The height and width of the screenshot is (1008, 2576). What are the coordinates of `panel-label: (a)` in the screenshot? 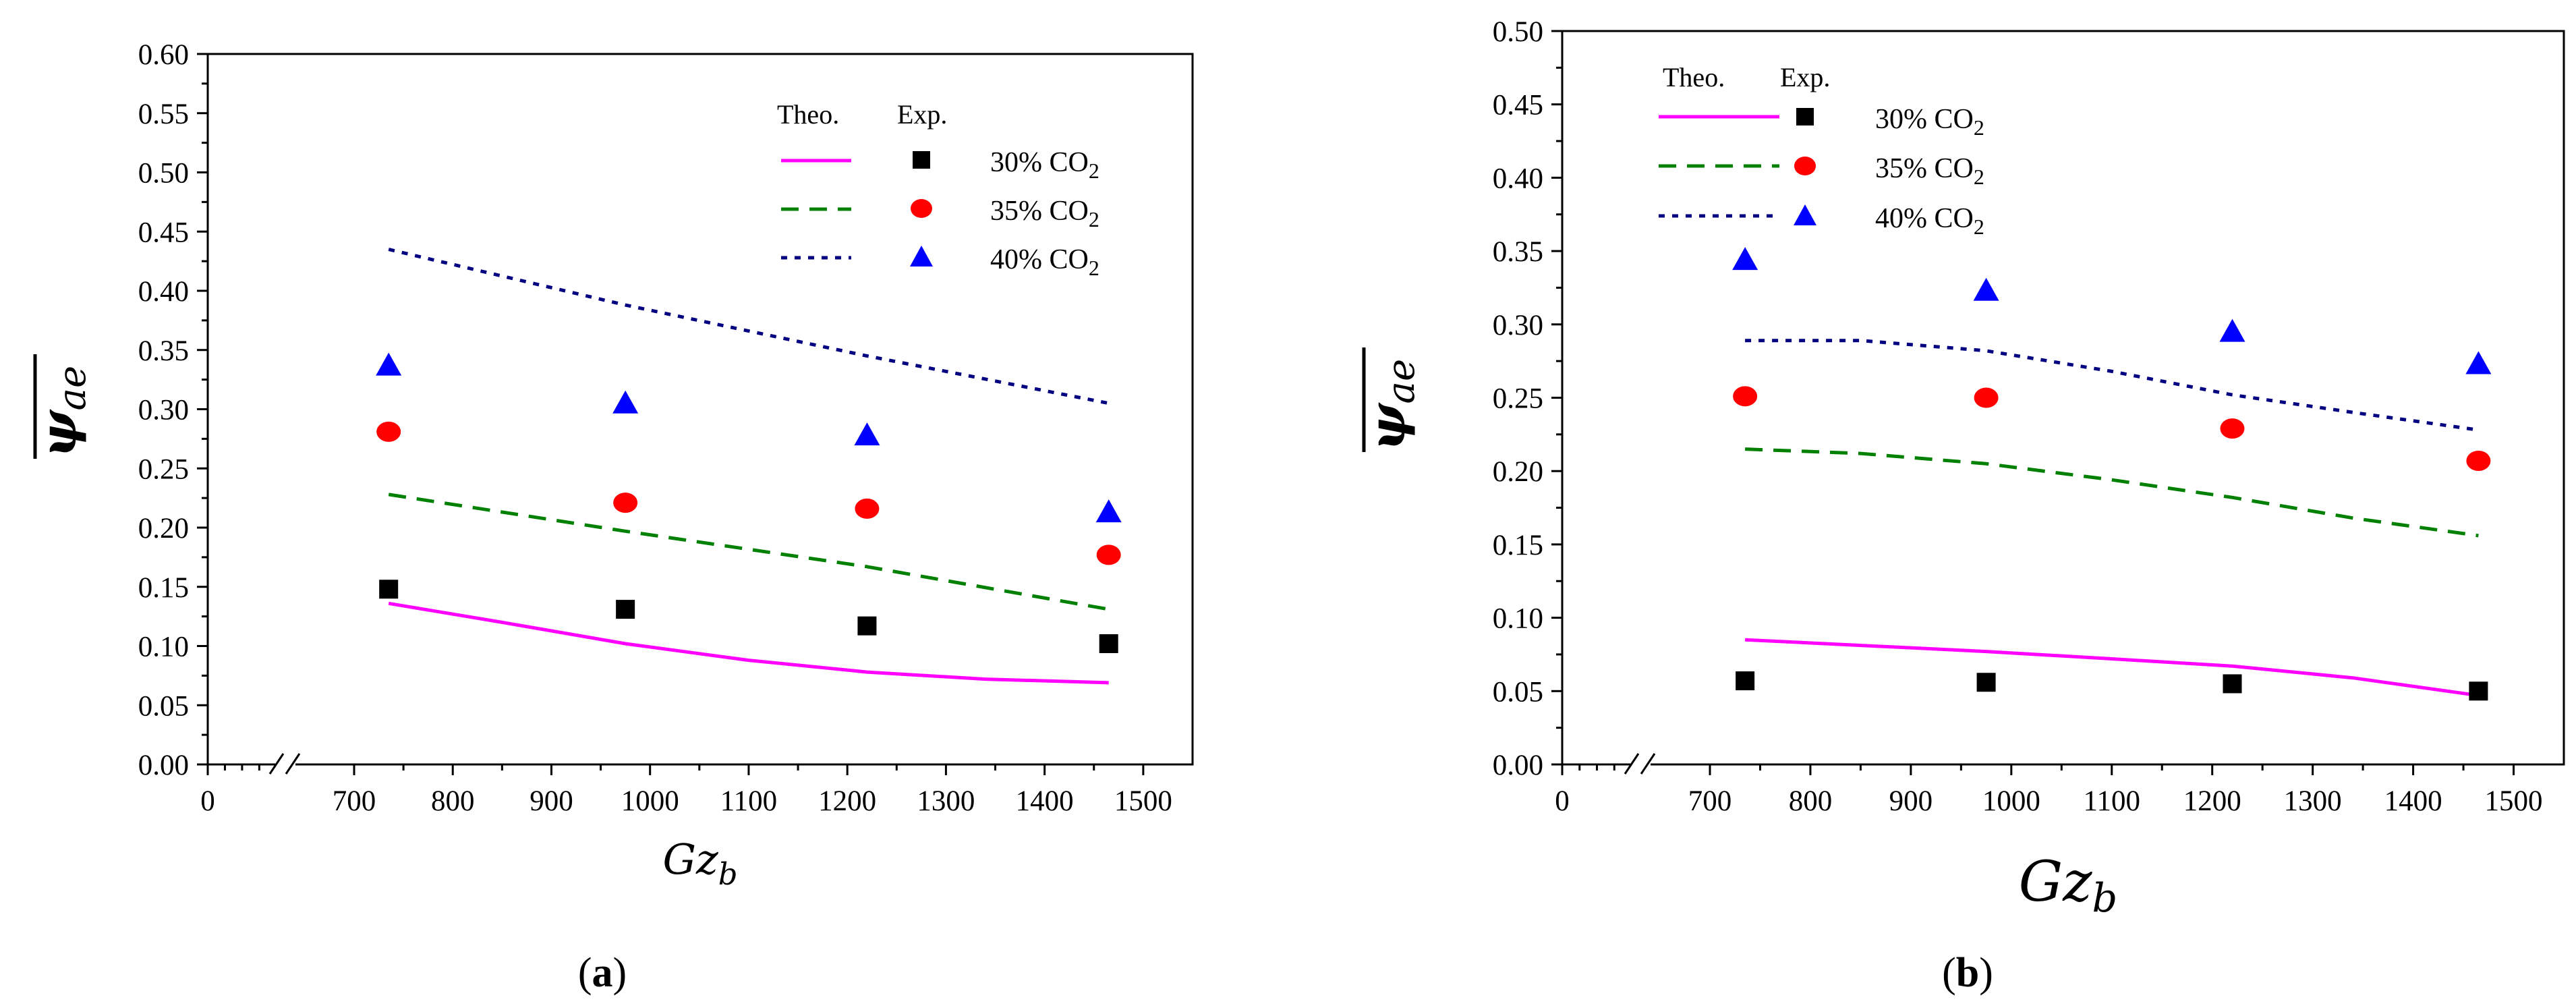 It's located at (602, 973).